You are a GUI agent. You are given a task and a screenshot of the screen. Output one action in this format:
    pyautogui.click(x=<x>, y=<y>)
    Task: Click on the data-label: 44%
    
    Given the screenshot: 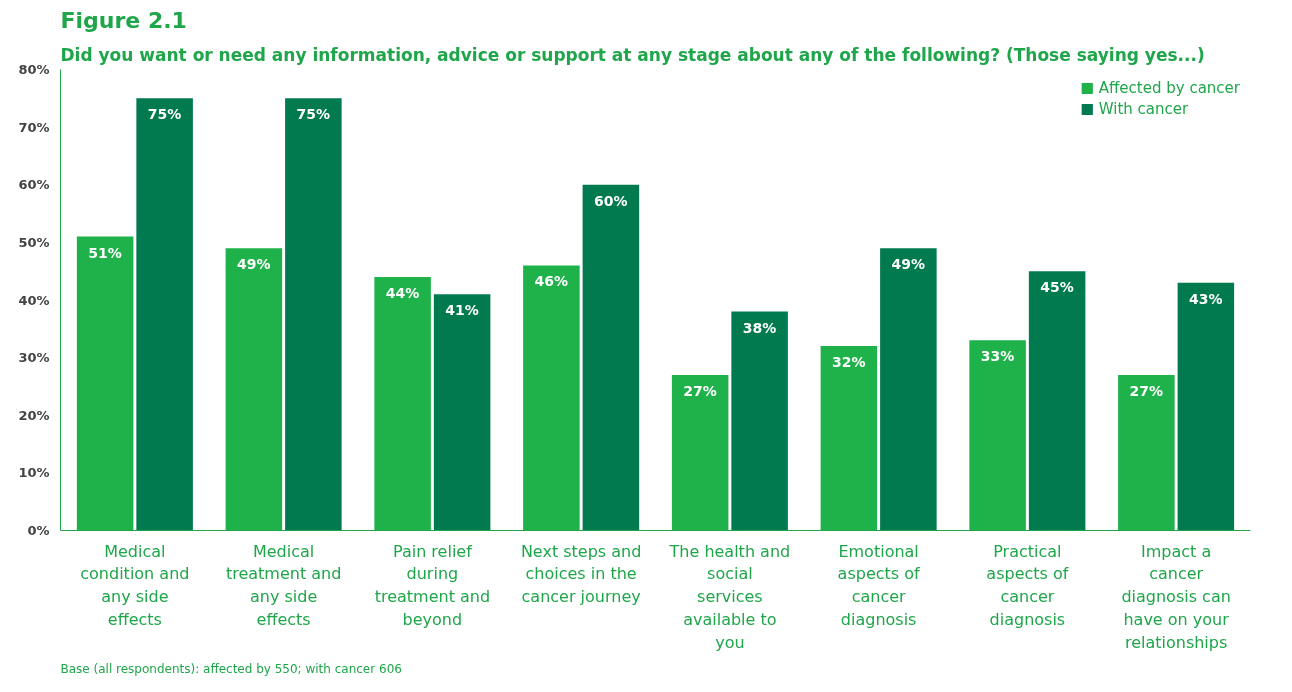 What is the action you would take?
    pyautogui.click(x=402, y=292)
    